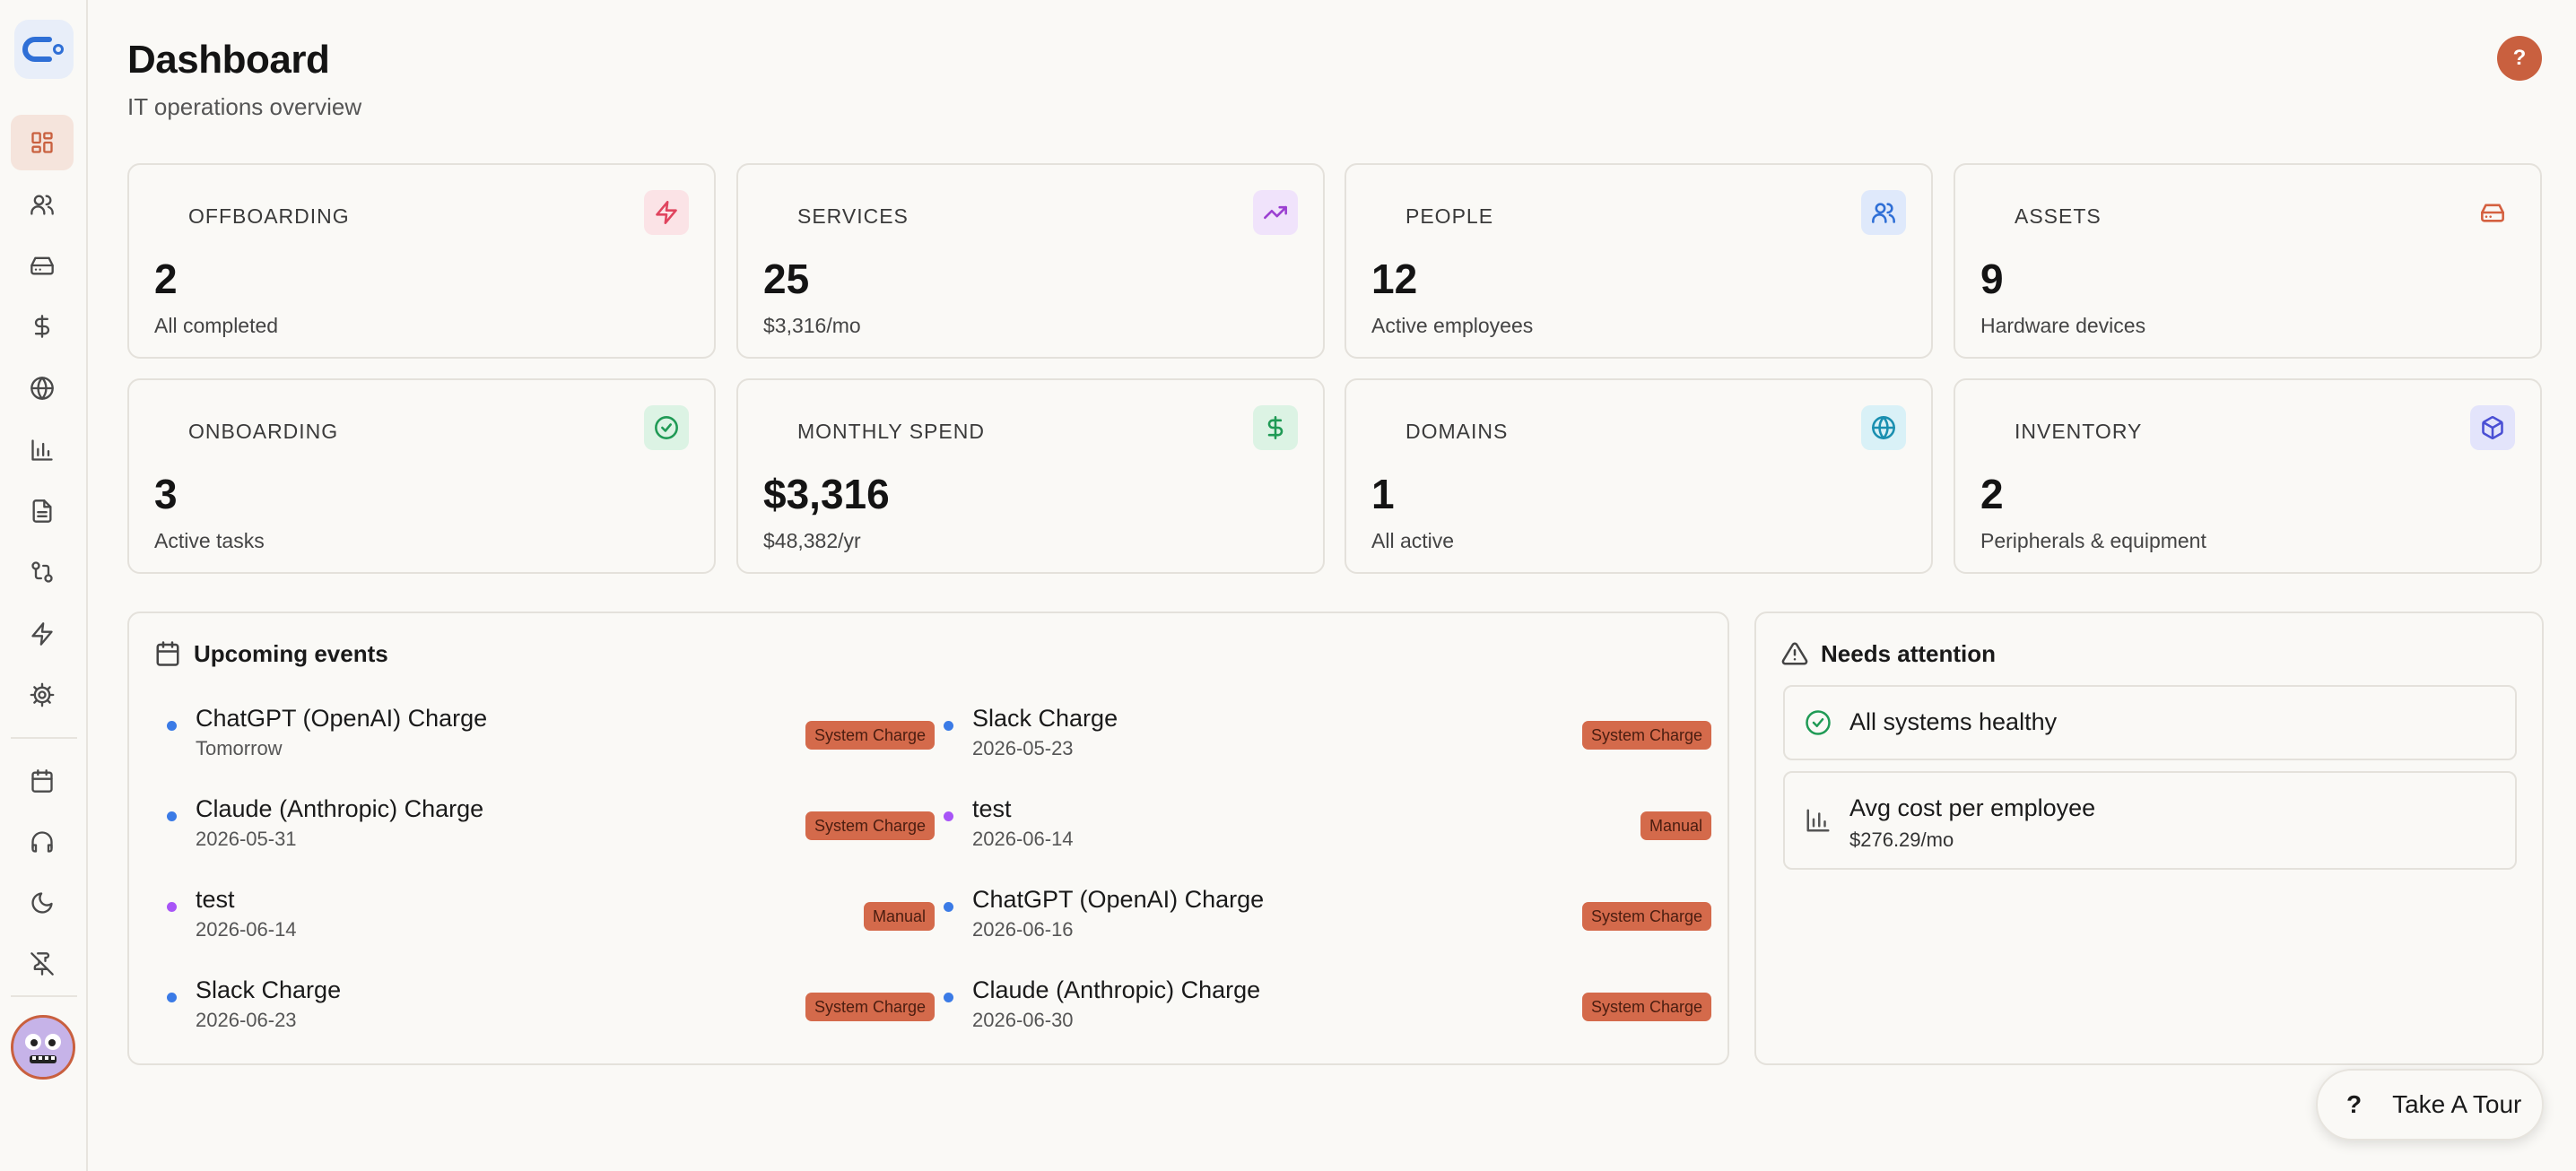  I want to click on event-date: Tomorrow, so click(239, 748).